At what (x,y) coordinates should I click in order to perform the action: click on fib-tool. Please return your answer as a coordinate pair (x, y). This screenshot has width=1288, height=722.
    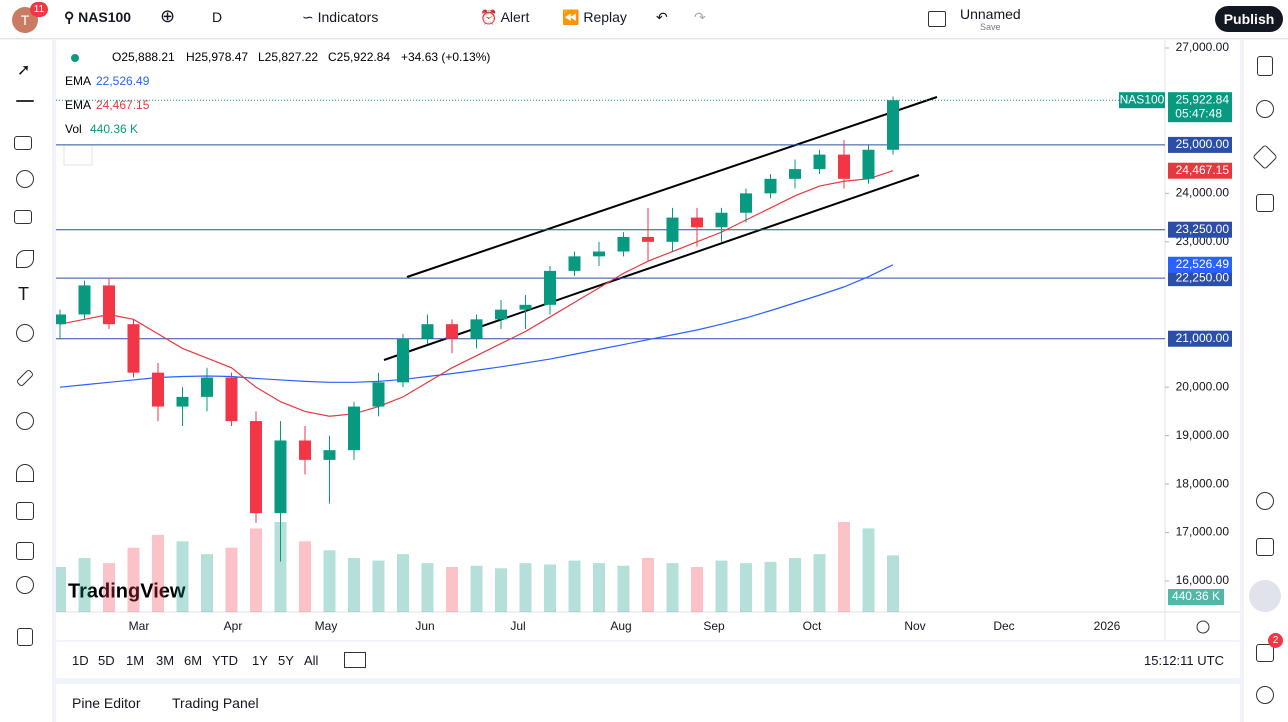
    Looking at the image, I should click on (23, 143).